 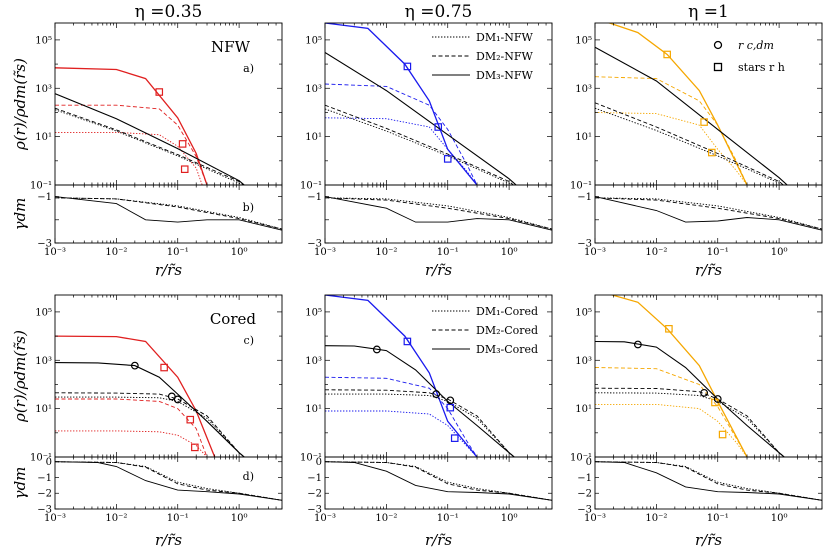 I want to click on gamma-frame, so click(x=708, y=214).